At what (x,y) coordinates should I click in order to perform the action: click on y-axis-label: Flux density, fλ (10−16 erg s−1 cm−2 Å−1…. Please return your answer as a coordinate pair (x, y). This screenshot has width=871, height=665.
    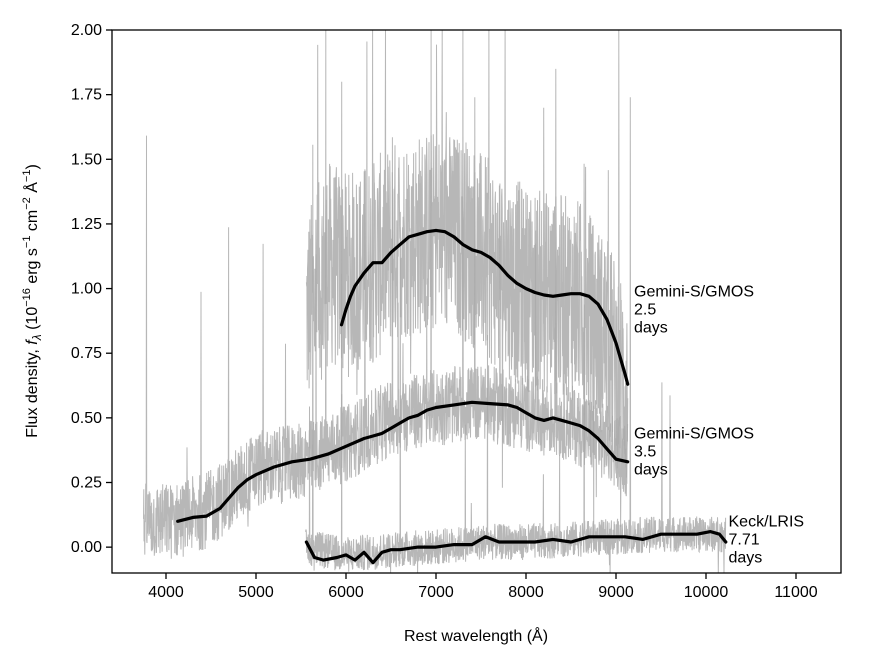
    Looking at the image, I should click on (32, 301).